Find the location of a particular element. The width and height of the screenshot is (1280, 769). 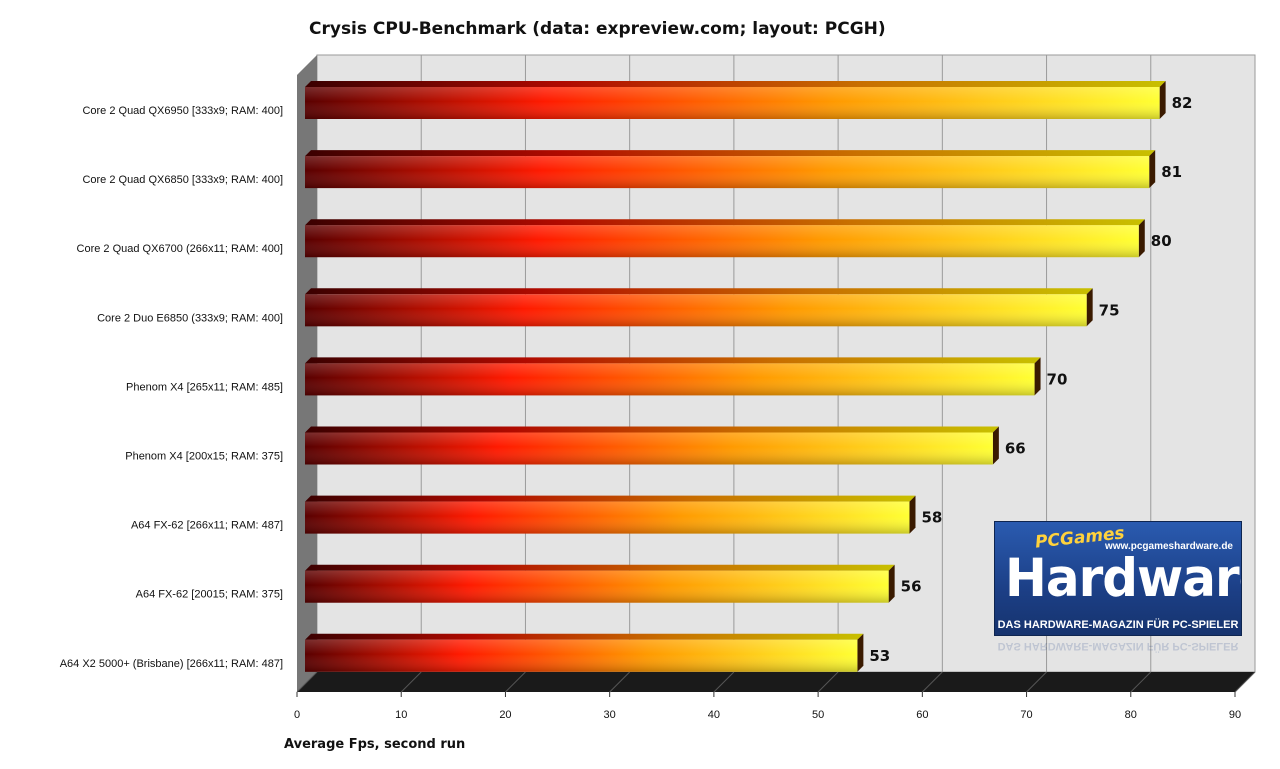

data-label: 53 is located at coordinates (879, 656).